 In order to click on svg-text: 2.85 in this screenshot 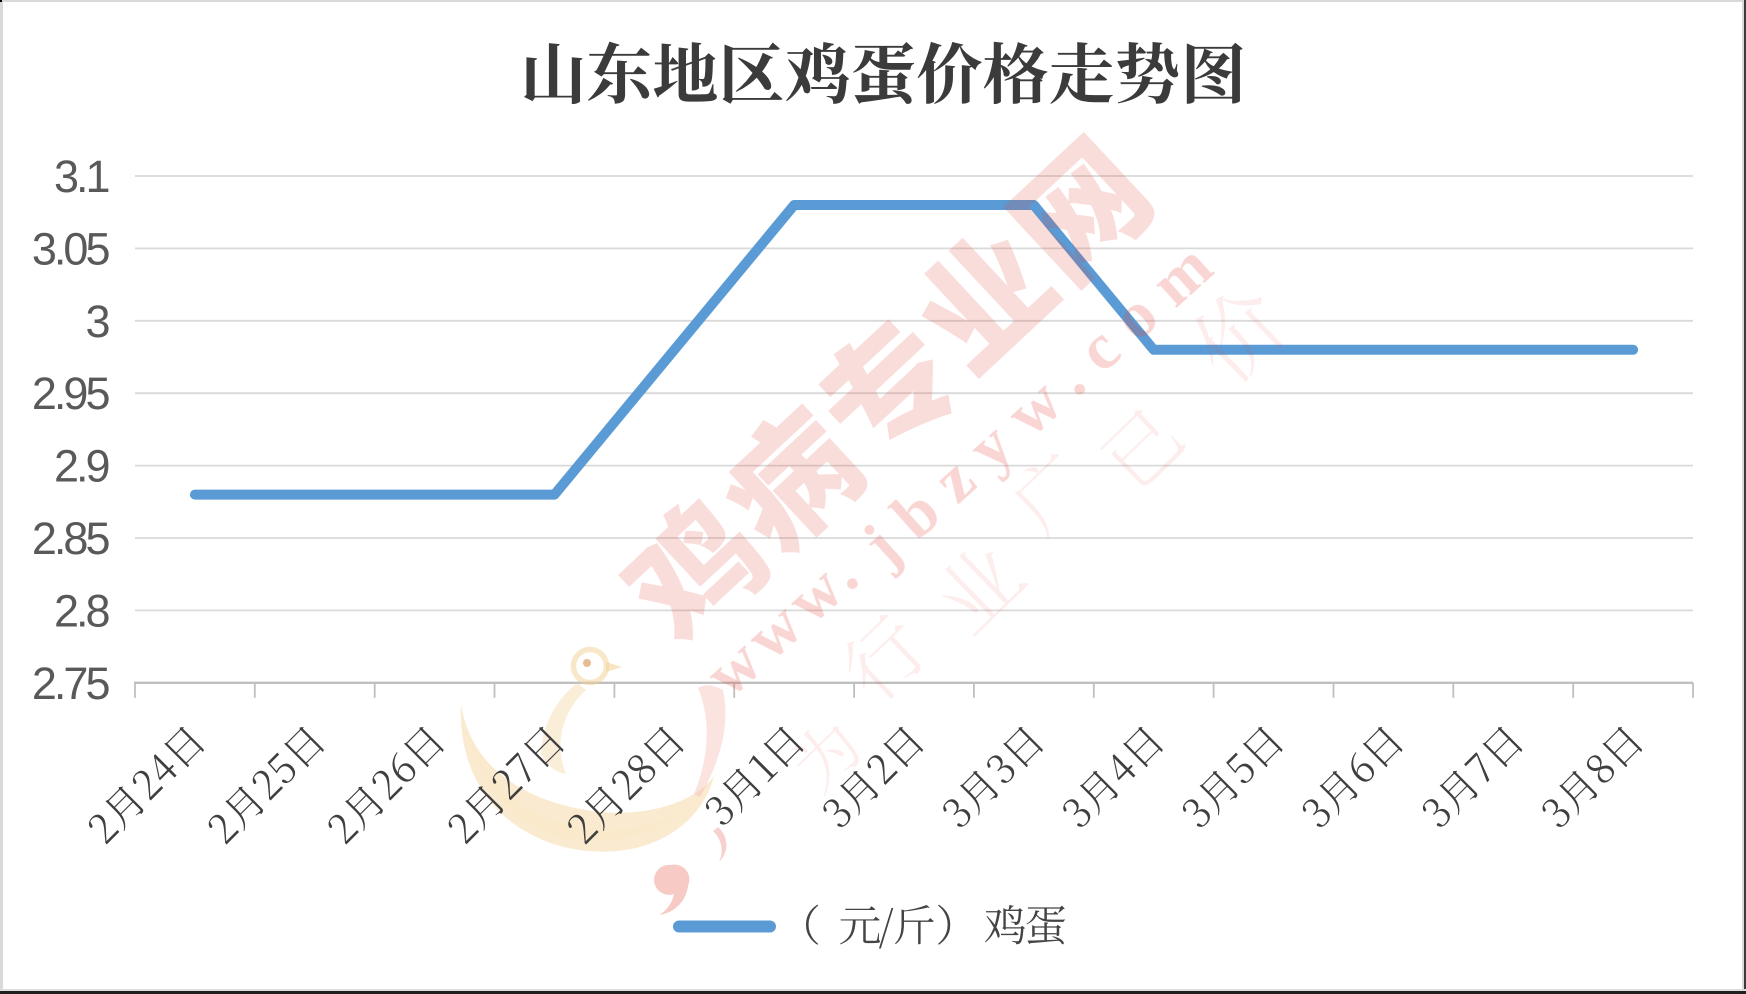, I will do `click(71, 538)`.